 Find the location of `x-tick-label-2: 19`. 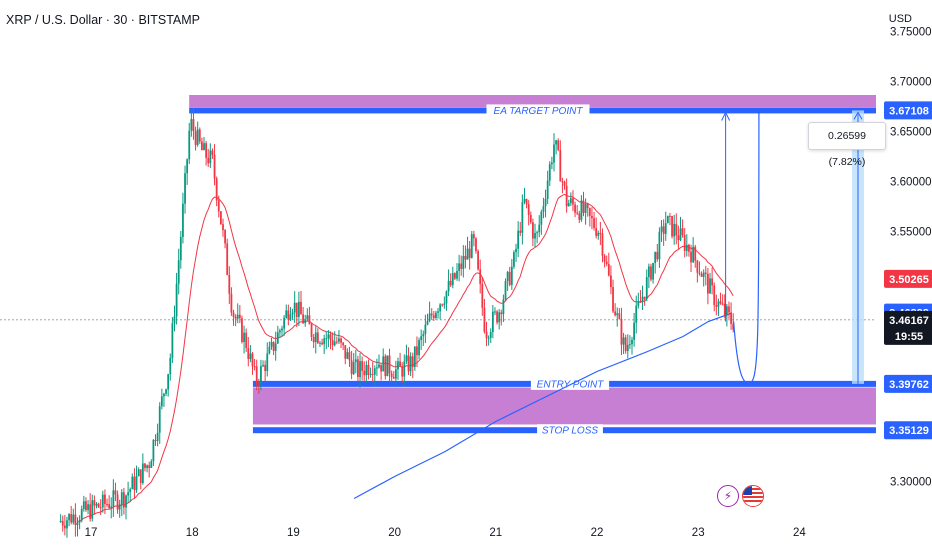

x-tick-label-2: 19 is located at coordinates (293, 533).